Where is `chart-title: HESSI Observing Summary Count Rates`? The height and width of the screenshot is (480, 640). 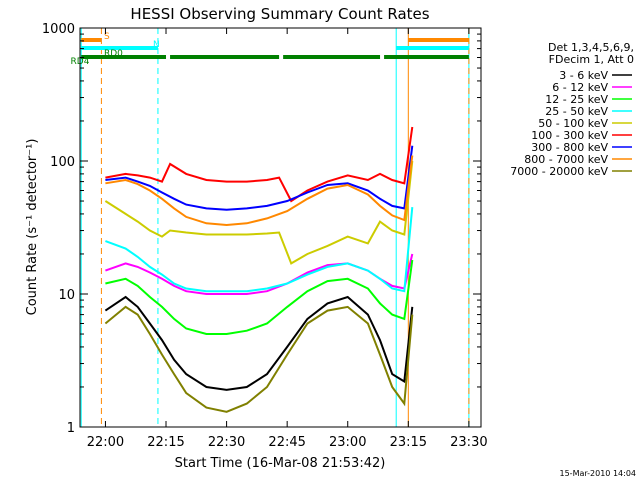 chart-title: HESSI Observing Summary Count Rates is located at coordinates (279, 14).